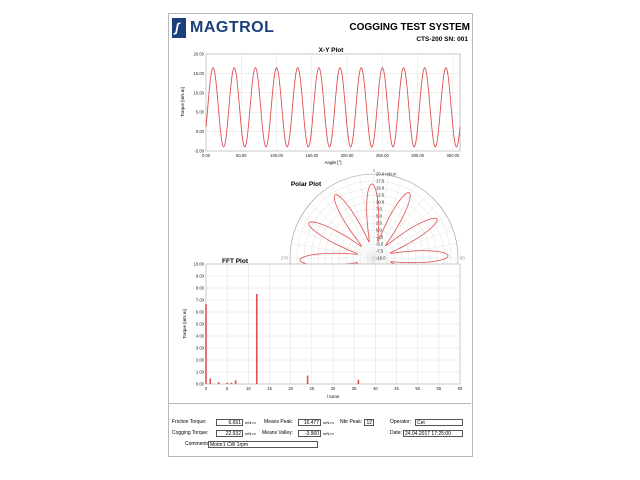  Describe the element at coordinates (380, 181) in the screenshot. I see `polar-r-tick-label: 17.5` at that location.